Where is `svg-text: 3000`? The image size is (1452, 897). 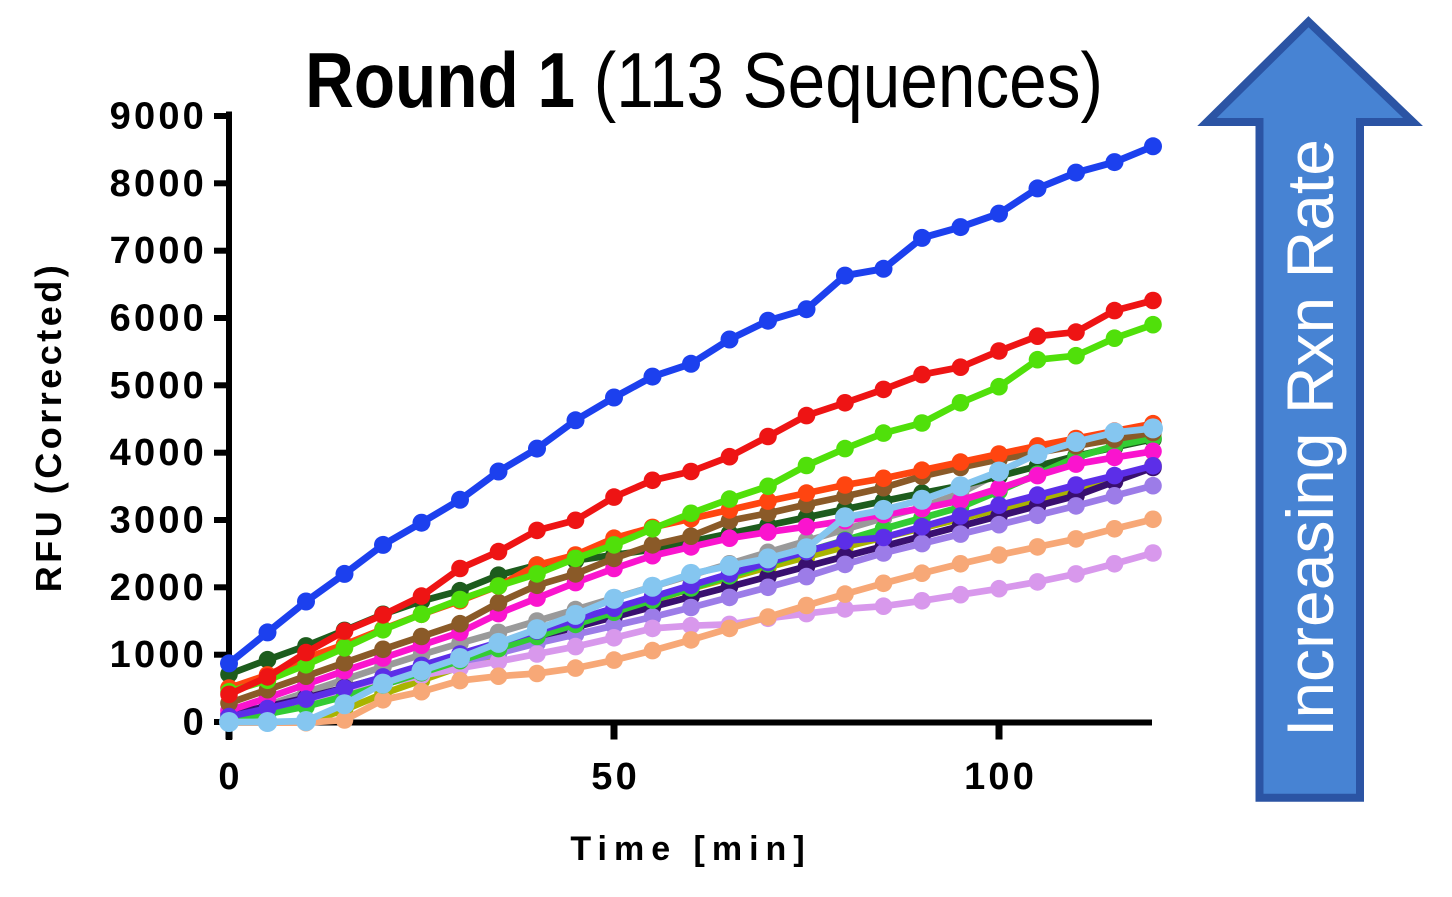 svg-text: 3000 is located at coordinates (158, 521).